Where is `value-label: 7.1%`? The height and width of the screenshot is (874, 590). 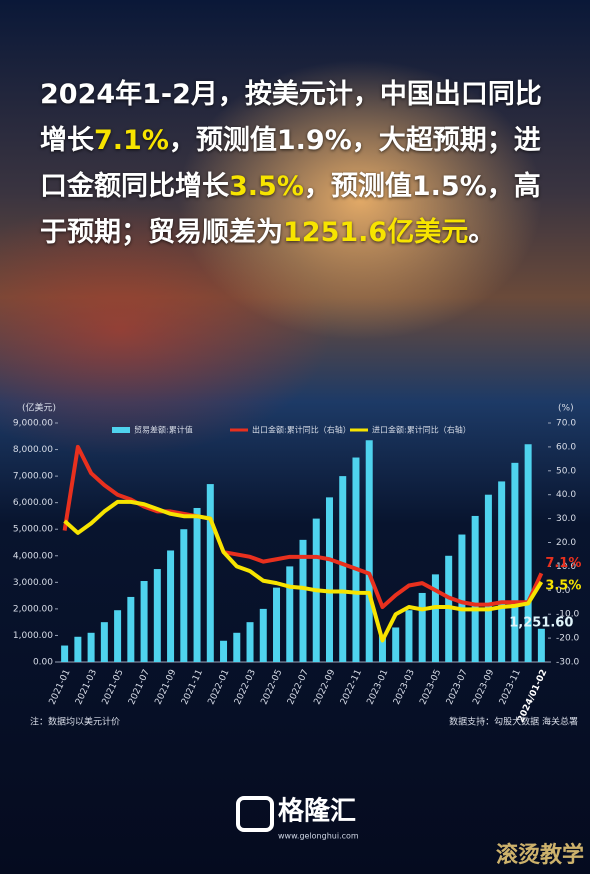 value-label: 7.1% is located at coordinates (563, 563).